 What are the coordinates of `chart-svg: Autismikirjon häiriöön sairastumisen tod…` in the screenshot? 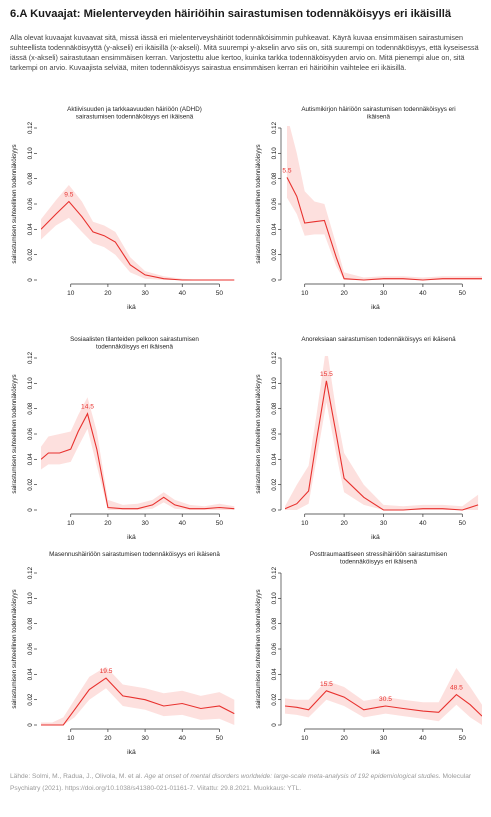 It's located at (368, 208).